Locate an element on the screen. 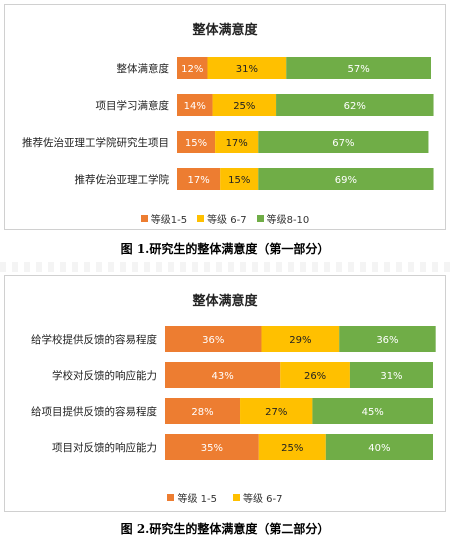 The width and height of the screenshot is (450, 545). chart-legend: 等级1-5 等级 6-7 等级8-10 is located at coordinates (225, 218).